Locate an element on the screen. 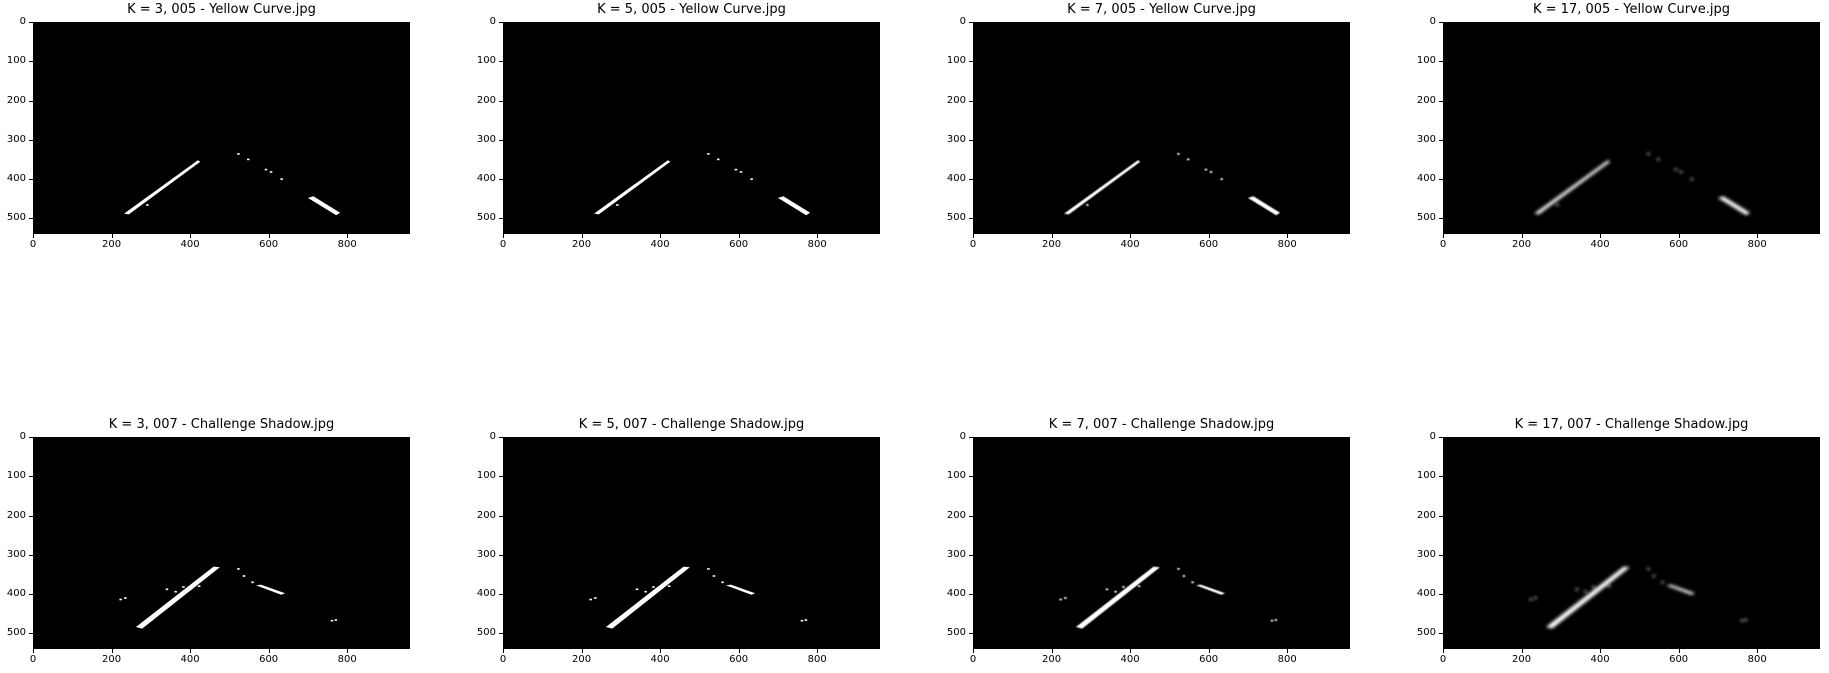  panel-title: K = 7, 007 - Challenge Shadow.jpg is located at coordinates (1161, 424).